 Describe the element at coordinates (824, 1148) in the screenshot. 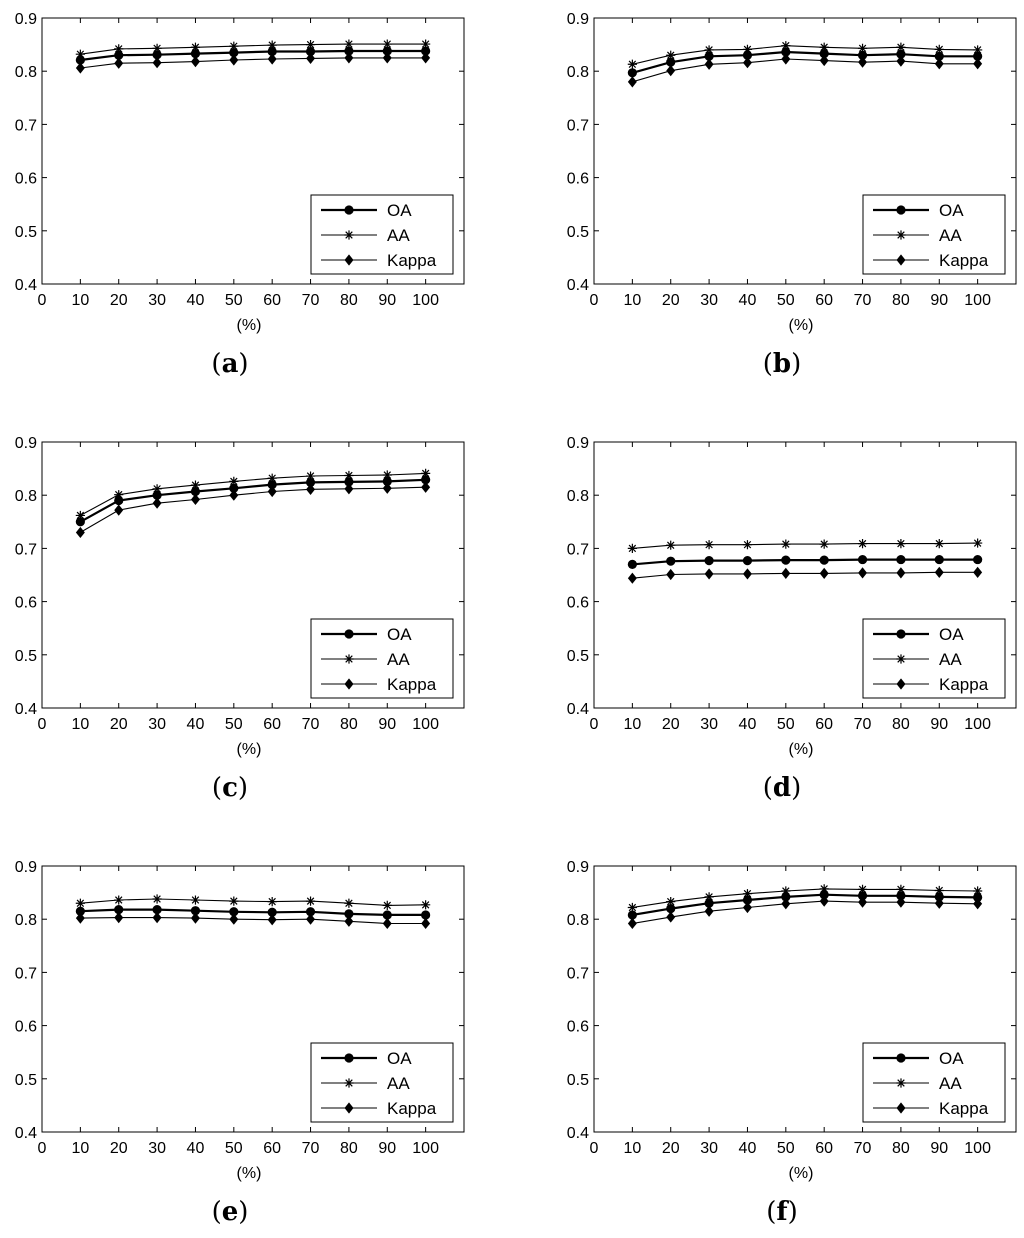

I see `x-tick-label: 60` at that location.